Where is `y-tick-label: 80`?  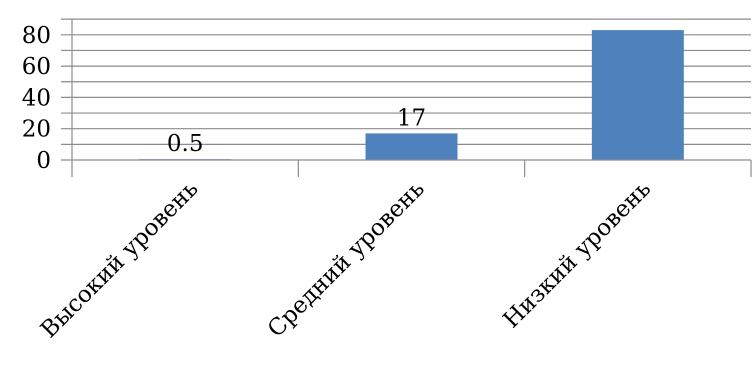 y-tick-label: 80 is located at coordinates (36, 36).